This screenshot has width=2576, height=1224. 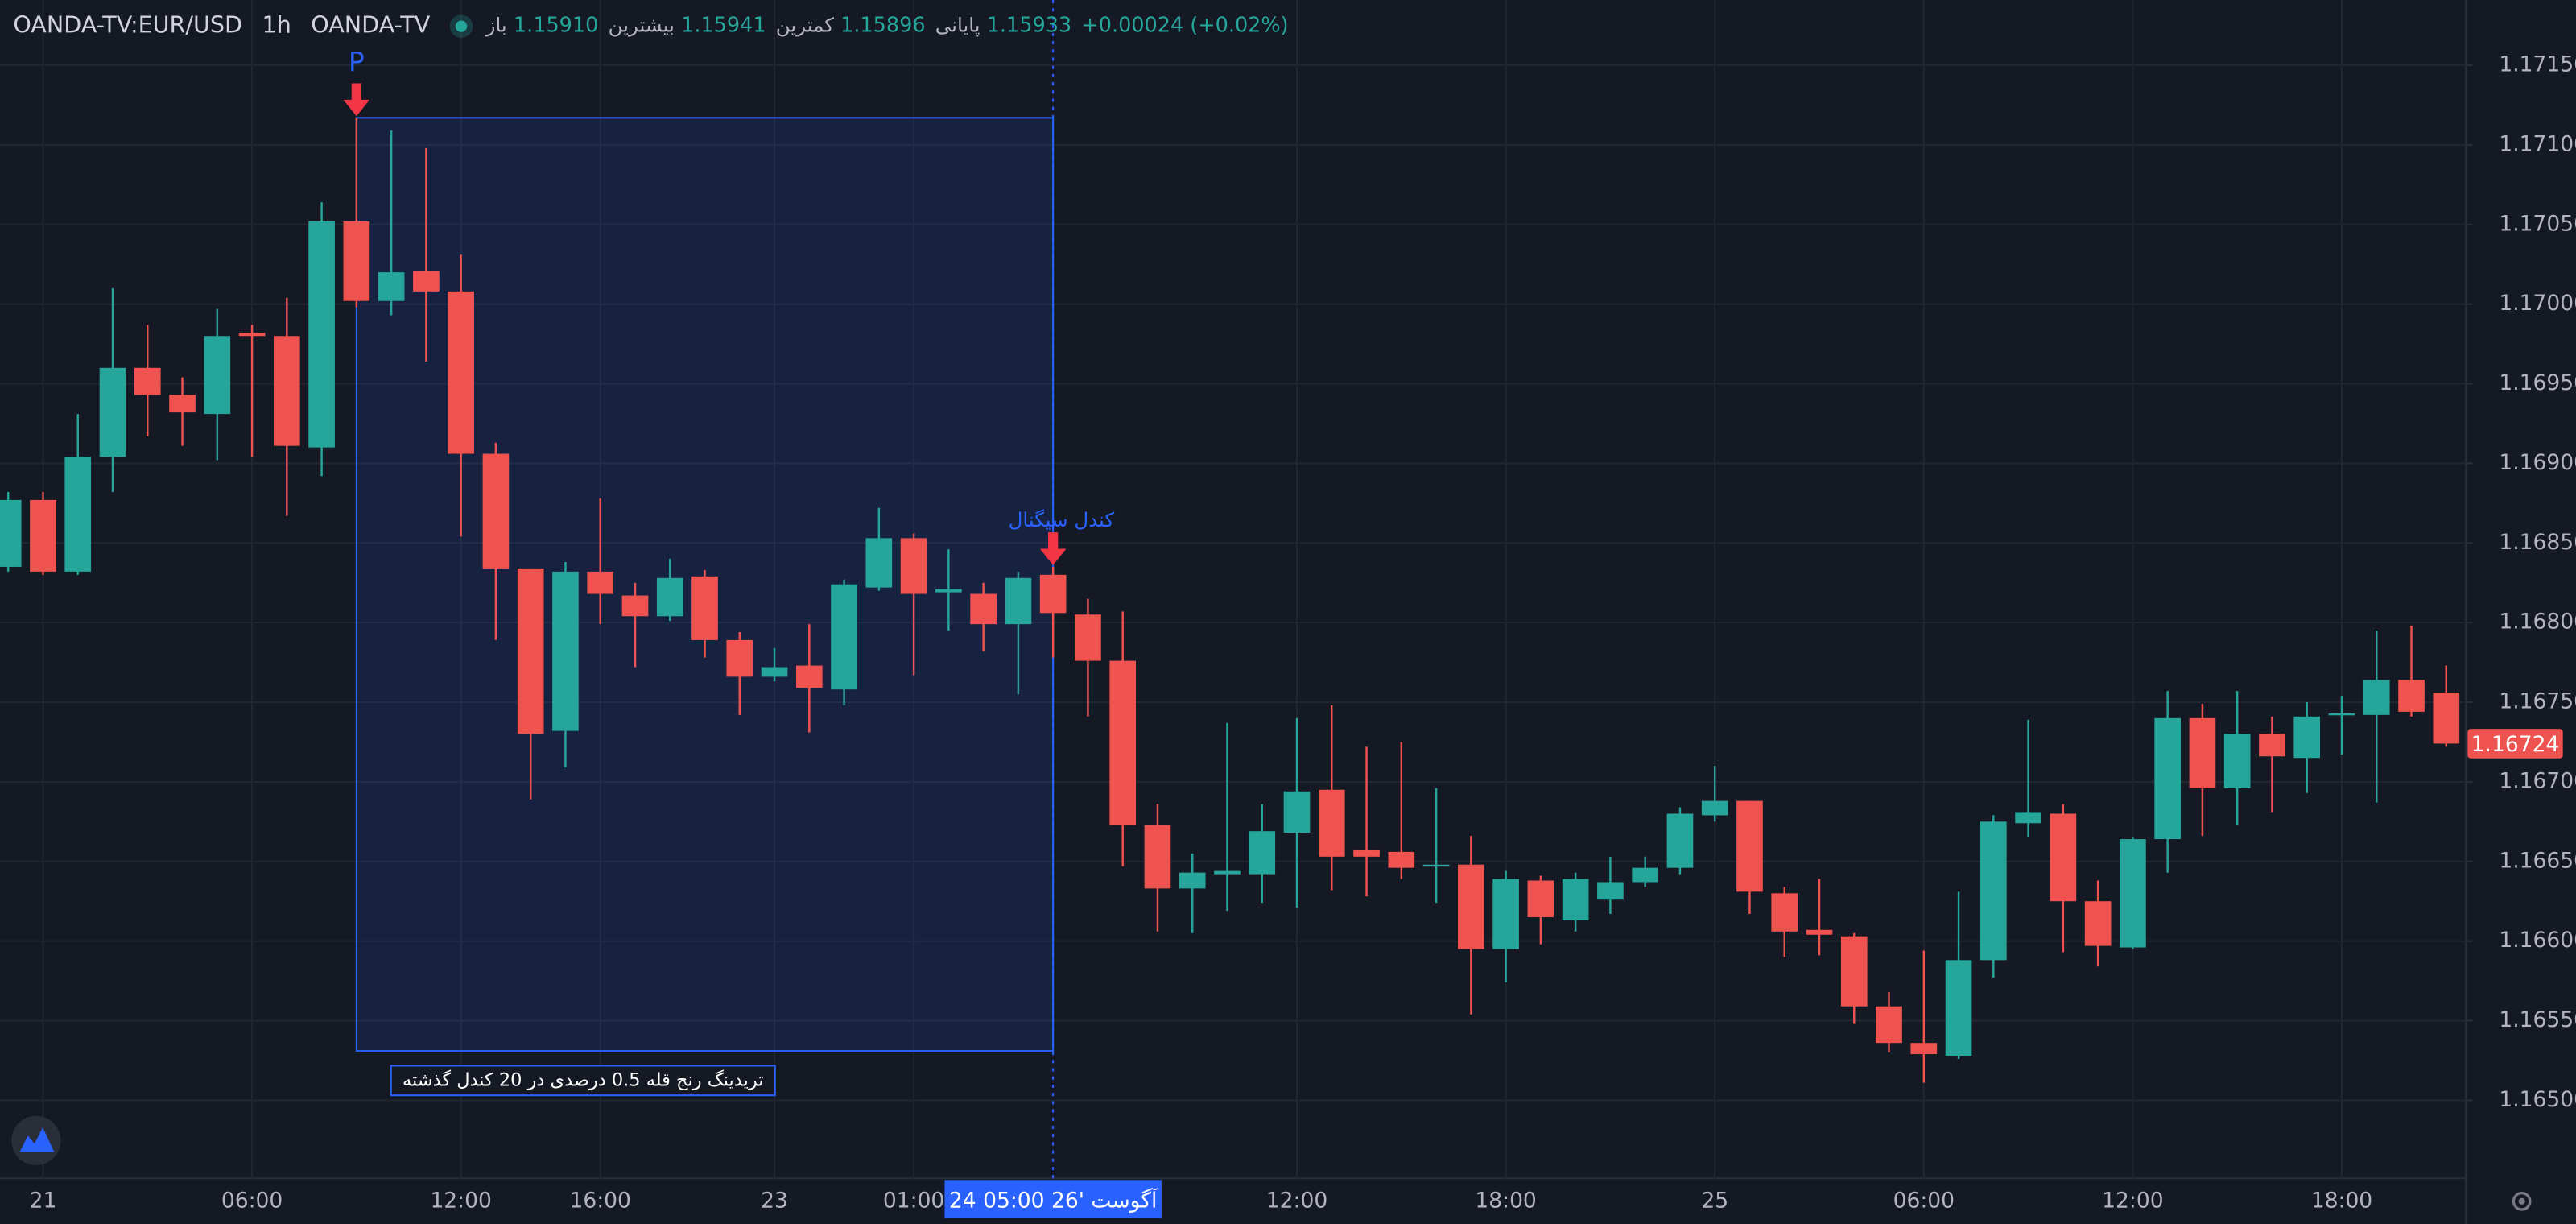 What do you see at coordinates (2537, 1019) in the screenshot?
I see `y-tick-label: 1.16550` at bounding box center [2537, 1019].